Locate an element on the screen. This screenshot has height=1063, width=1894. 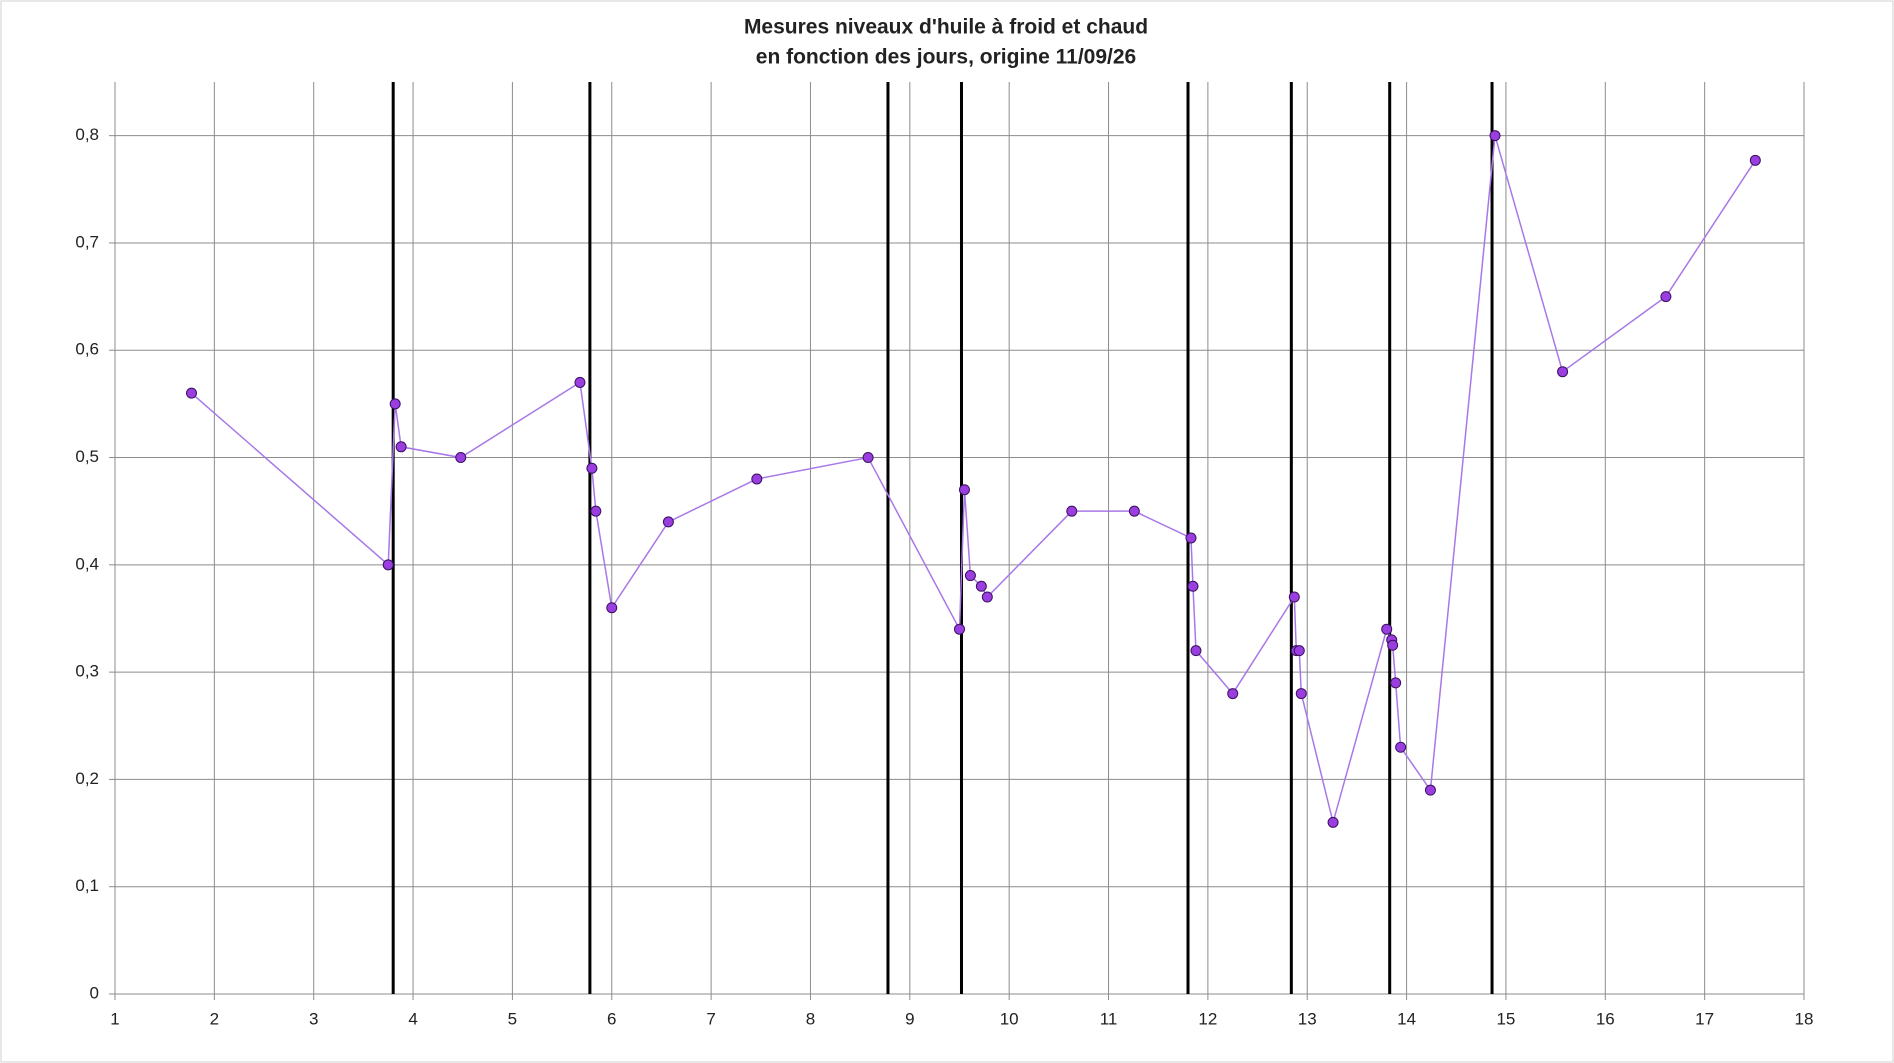
x-tick-label: 4 is located at coordinates (412, 1018).